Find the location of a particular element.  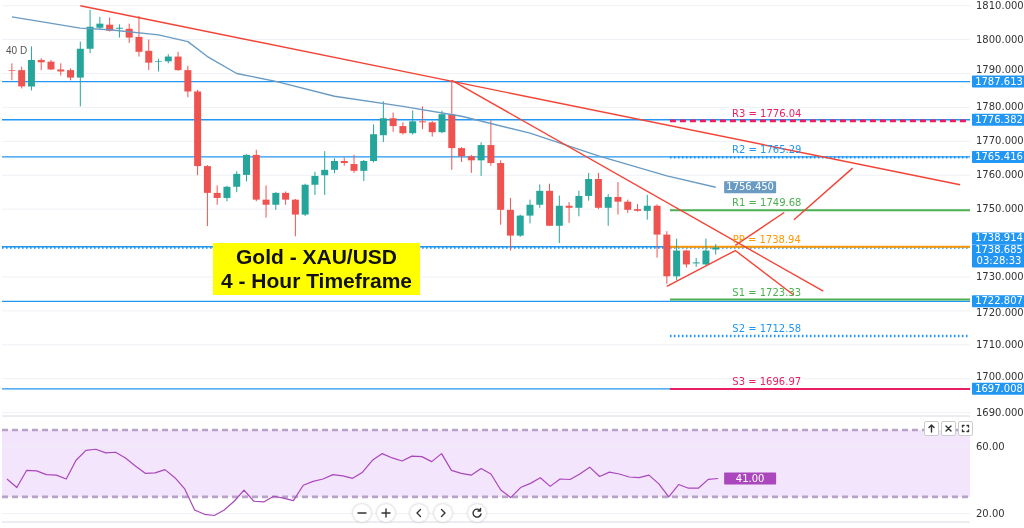

y-tick-label: 60.00 is located at coordinates (990, 446).